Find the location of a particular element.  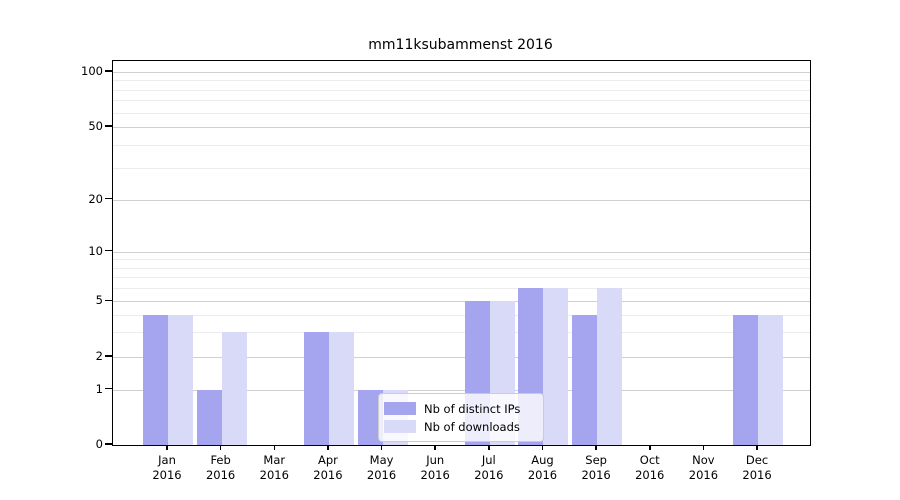

x-tick-label: Nov 2016 is located at coordinates (703, 468).